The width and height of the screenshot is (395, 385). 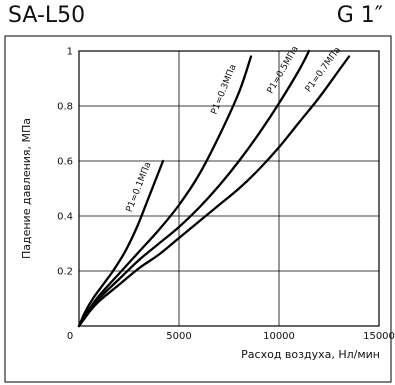 What do you see at coordinates (178, 336) in the screenshot?
I see `x-tick-label-5000: 5000` at bounding box center [178, 336].